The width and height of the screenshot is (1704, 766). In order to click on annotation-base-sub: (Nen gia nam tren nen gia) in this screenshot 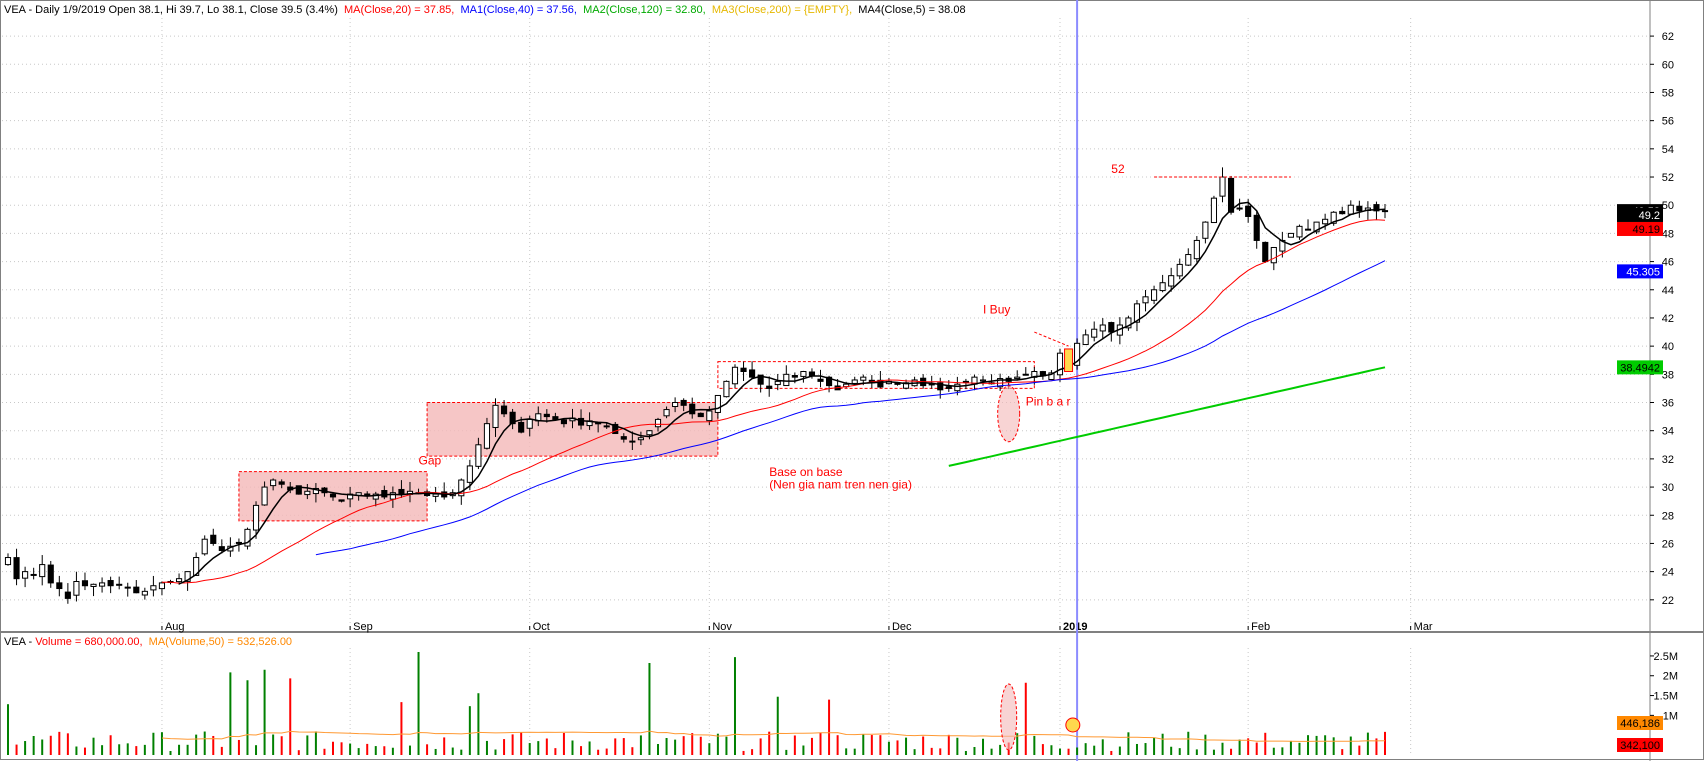, I will do `click(840, 484)`.